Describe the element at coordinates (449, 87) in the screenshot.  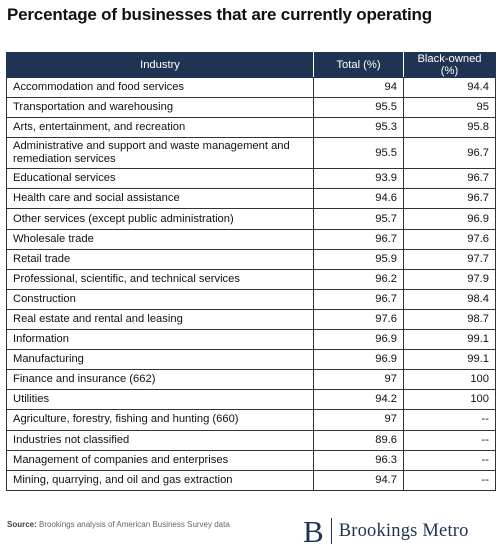
I see `black-owned-cell: 94.4` at that location.